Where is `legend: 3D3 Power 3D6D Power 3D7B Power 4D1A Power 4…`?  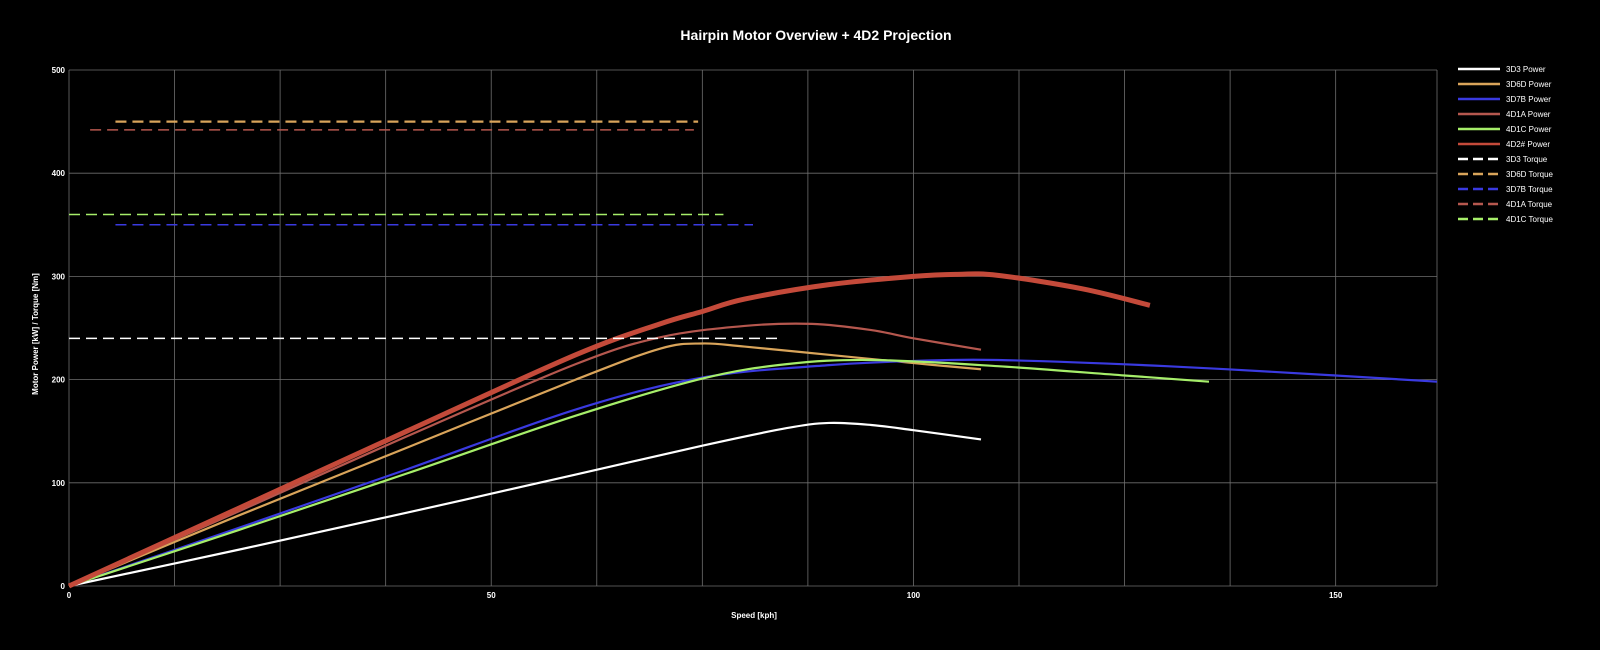 legend: 3D3 Power 3D6D Power 3D7B Power 4D1A Power 4… is located at coordinates (1506, 144).